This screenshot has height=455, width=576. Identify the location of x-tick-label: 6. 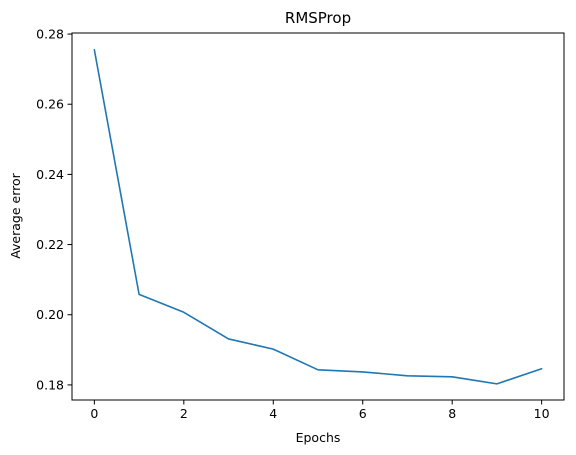
(363, 413).